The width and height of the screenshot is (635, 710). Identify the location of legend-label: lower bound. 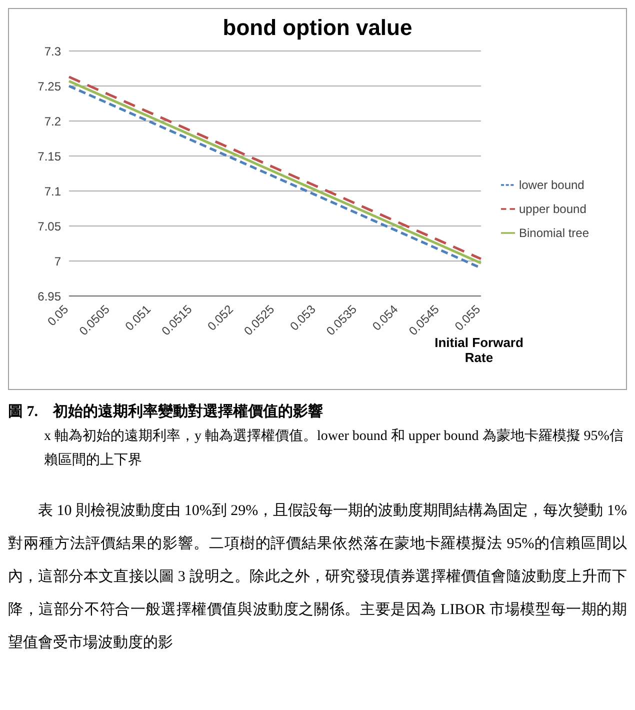
(551, 185).